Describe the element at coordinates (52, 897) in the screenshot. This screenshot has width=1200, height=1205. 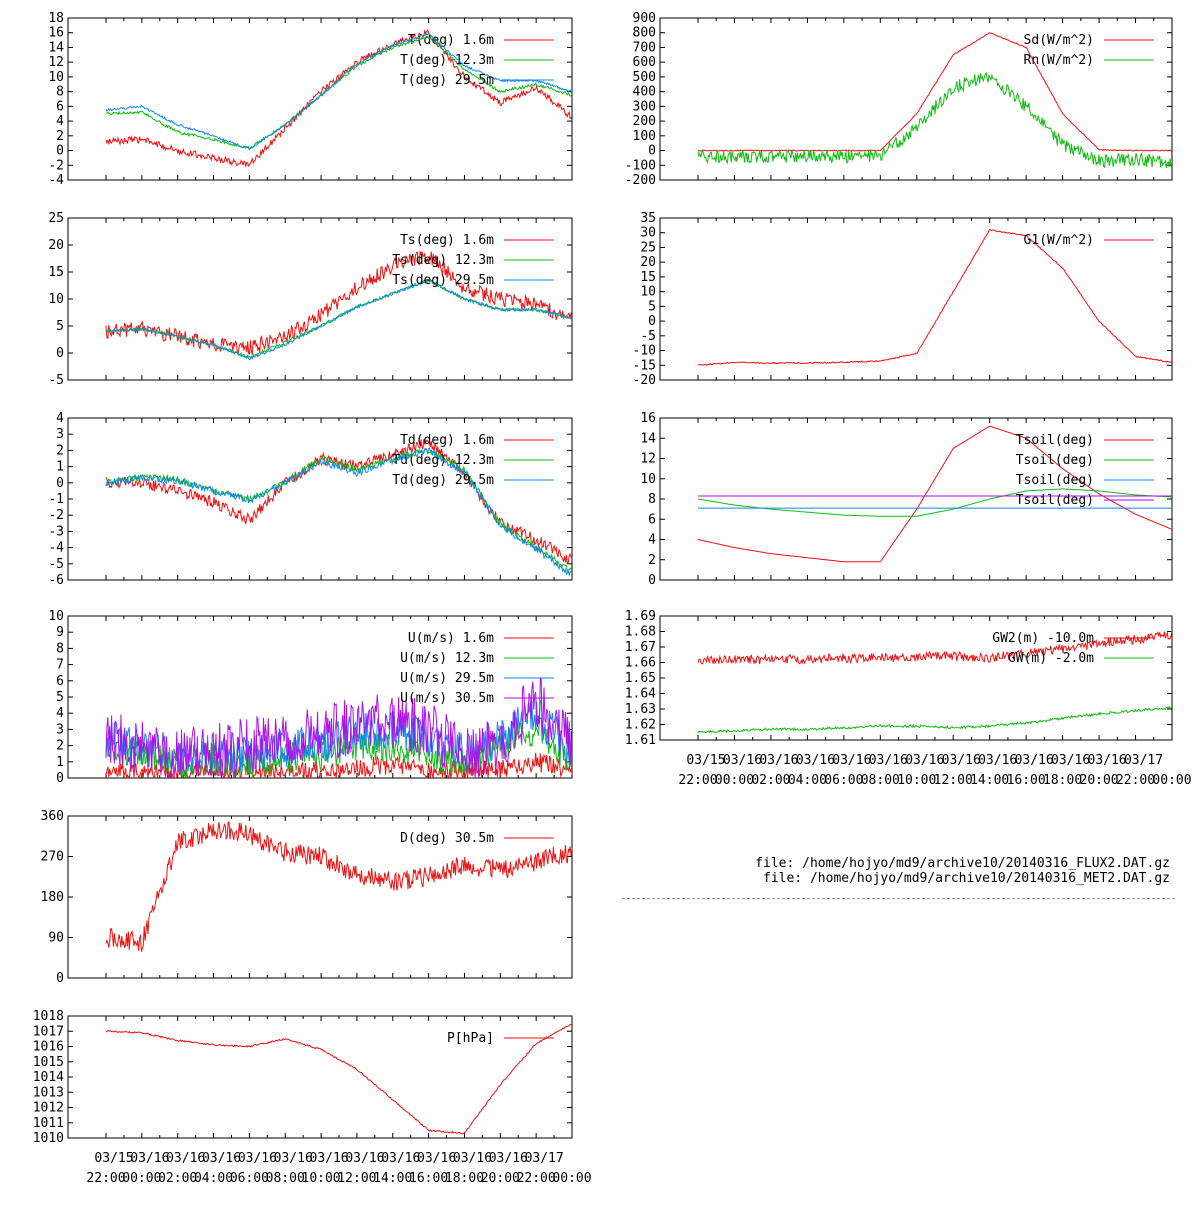
I see `y-tick-label: 180` at that location.